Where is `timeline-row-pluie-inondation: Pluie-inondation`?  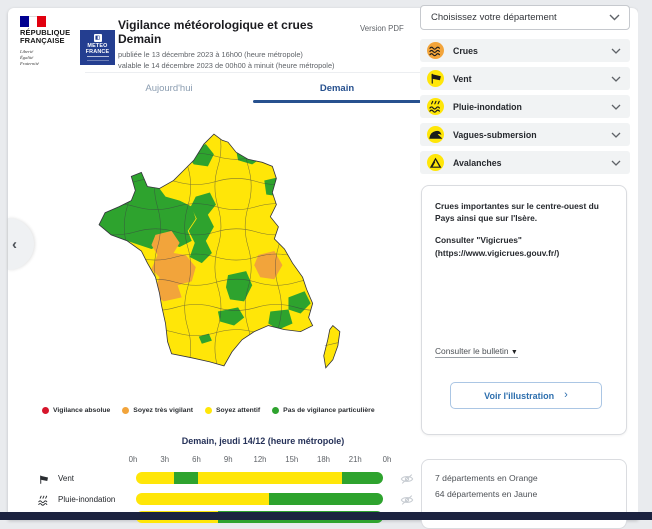
timeline-row-pluie-inondation: Pluie-inondation is located at coordinates (330, 499).